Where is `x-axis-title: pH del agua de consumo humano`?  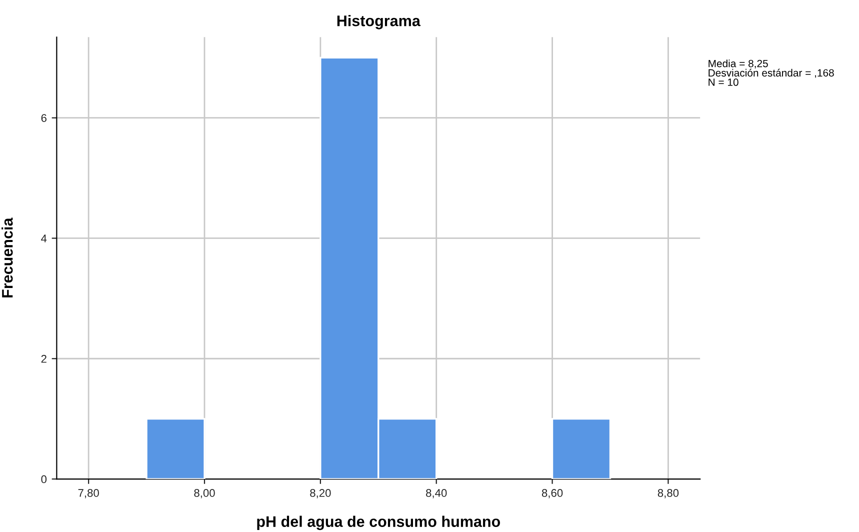 x-axis-title: pH del agua de consumo humano is located at coordinates (378, 523).